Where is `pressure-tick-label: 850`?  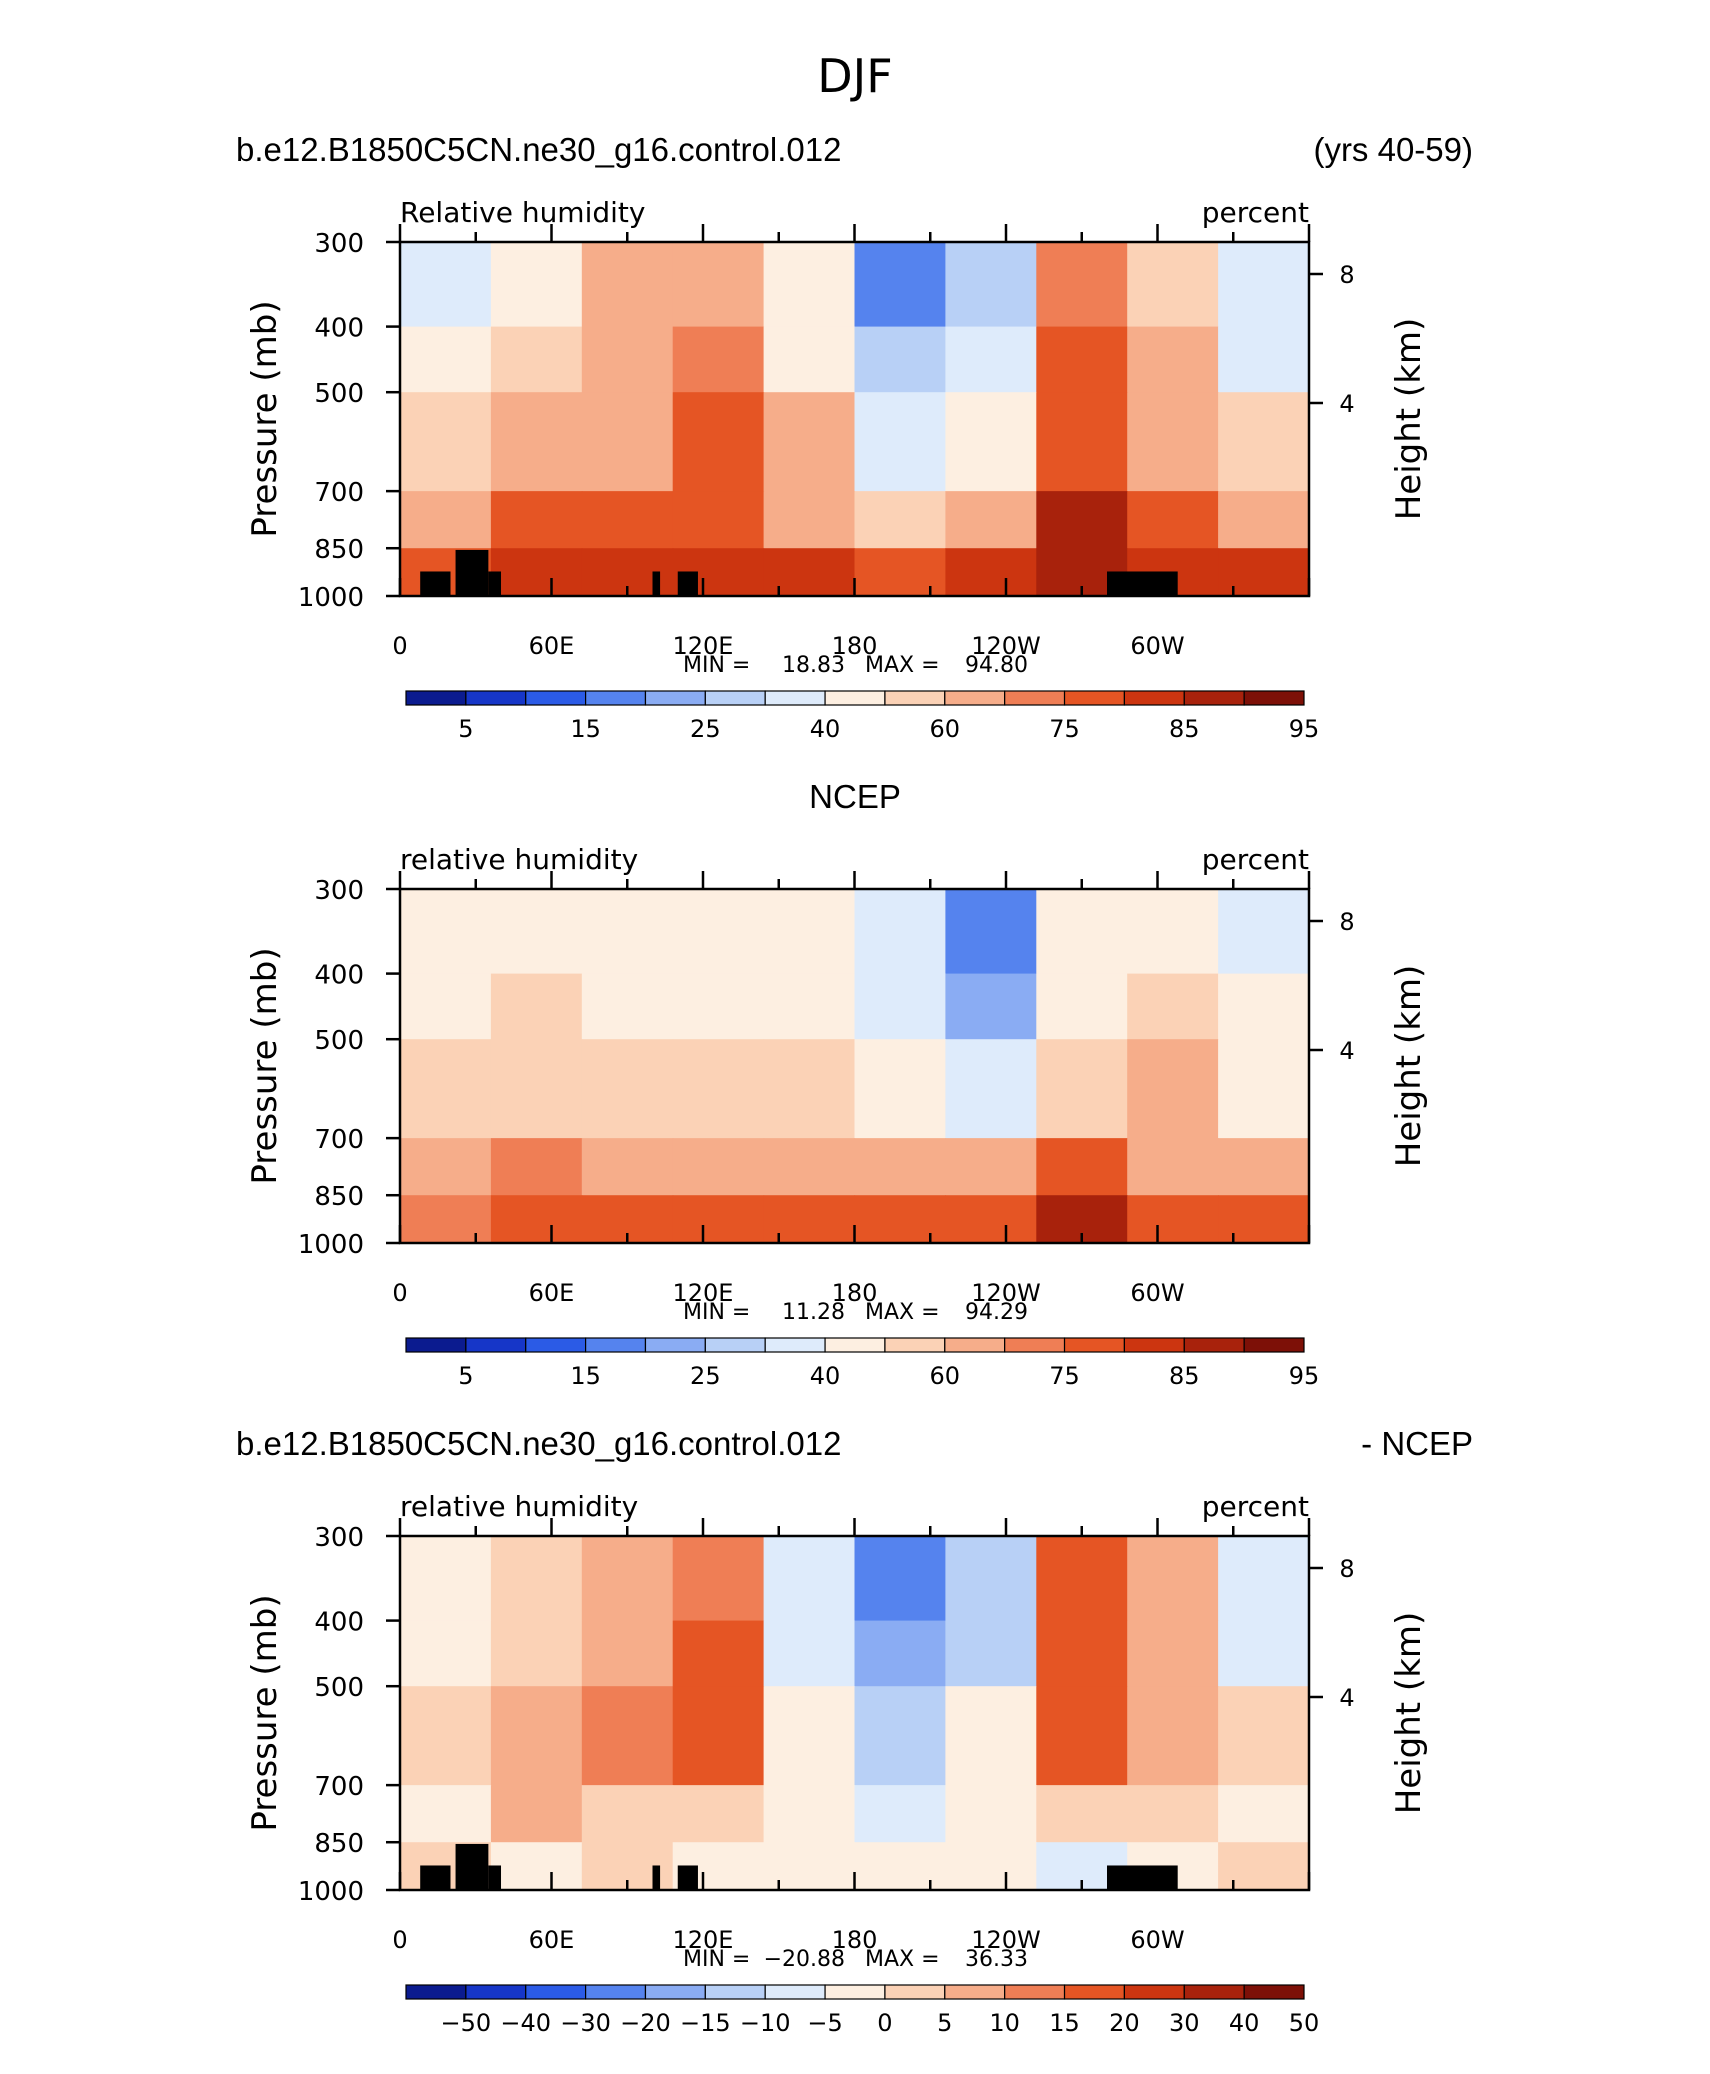
pressure-tick-label: 850 is located at coordinates (339, 1844).